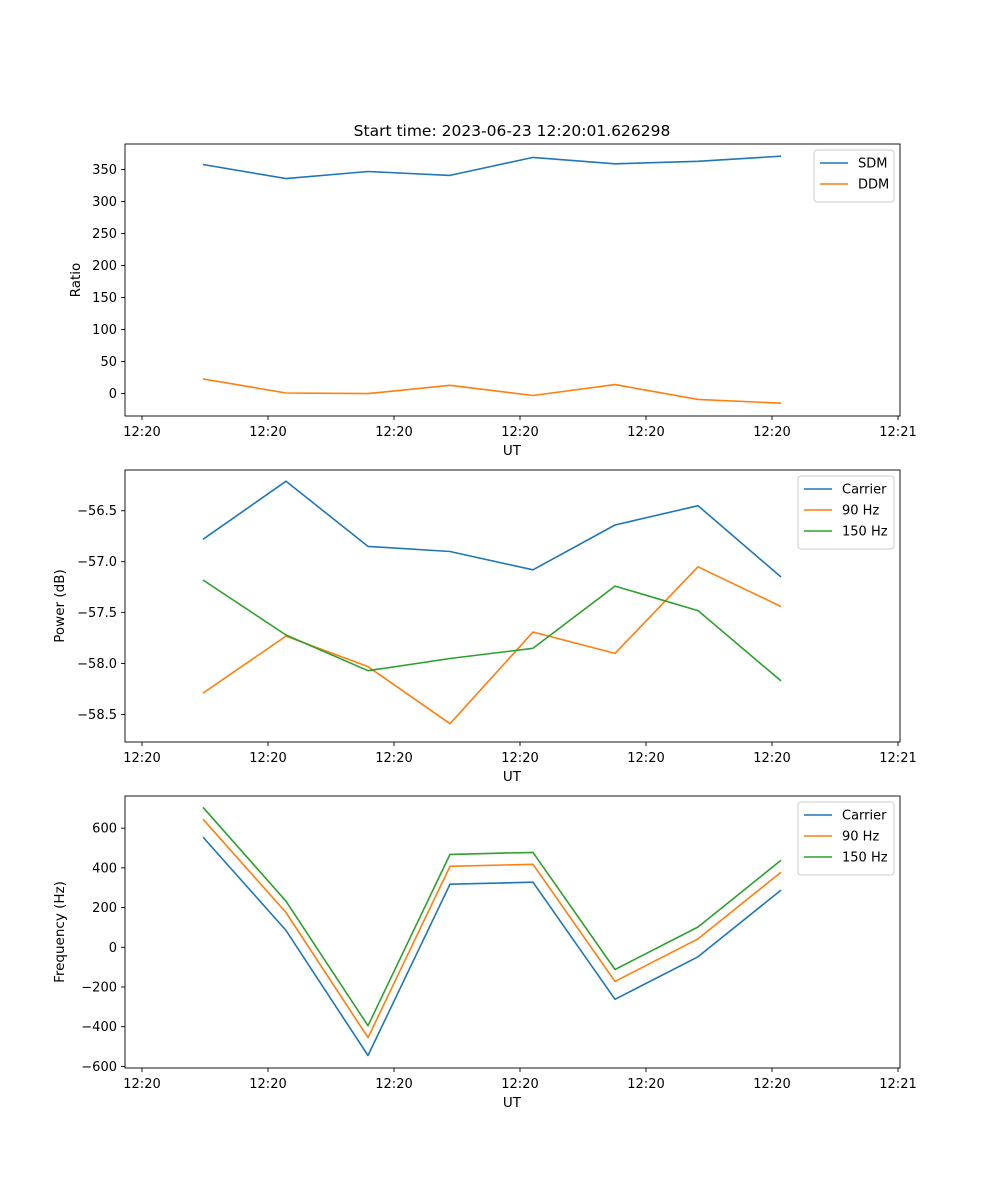 The height and width of the screenshot is (1200, 1000). What do you see at coordinates (104, 202) in the screenshot?
I see `y-tick-label: 300` at bounding box center [104, 202].